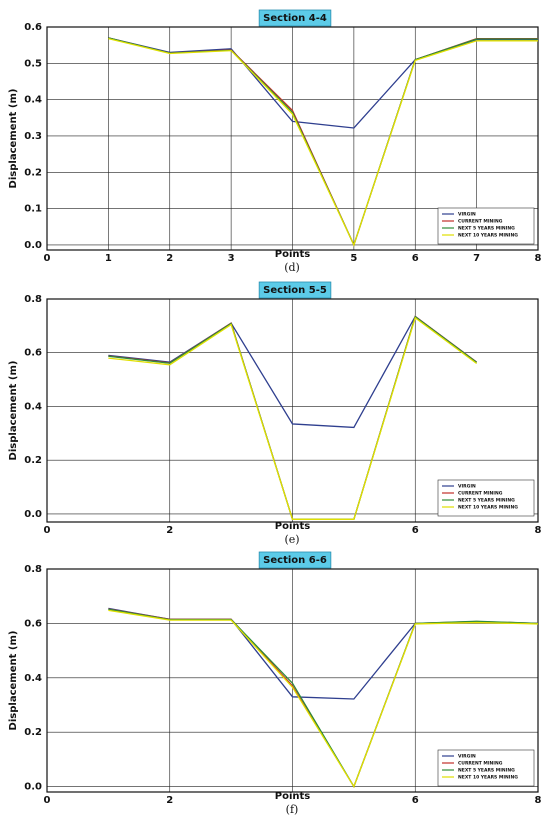 The height and width of the screenshot is (827, 550). I want to click on chart-title: Section 6-6, so click(295, 560).